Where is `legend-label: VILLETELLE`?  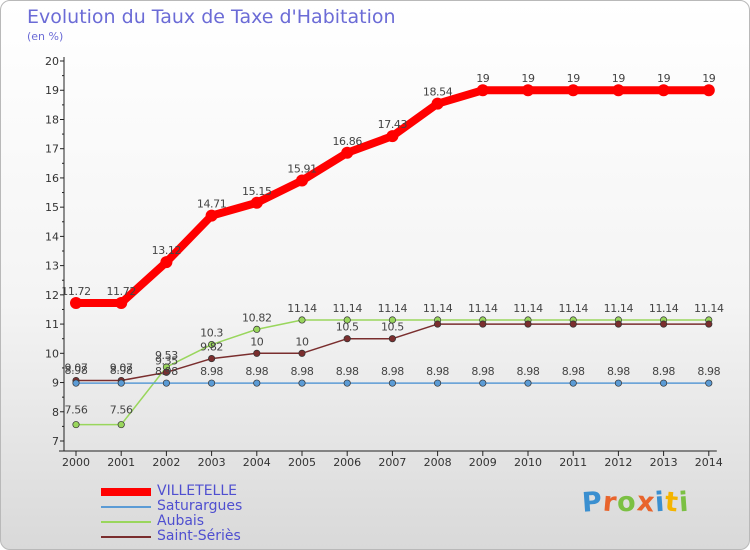
legend-label: VILLETELLE is located at coordinates (197, 491).